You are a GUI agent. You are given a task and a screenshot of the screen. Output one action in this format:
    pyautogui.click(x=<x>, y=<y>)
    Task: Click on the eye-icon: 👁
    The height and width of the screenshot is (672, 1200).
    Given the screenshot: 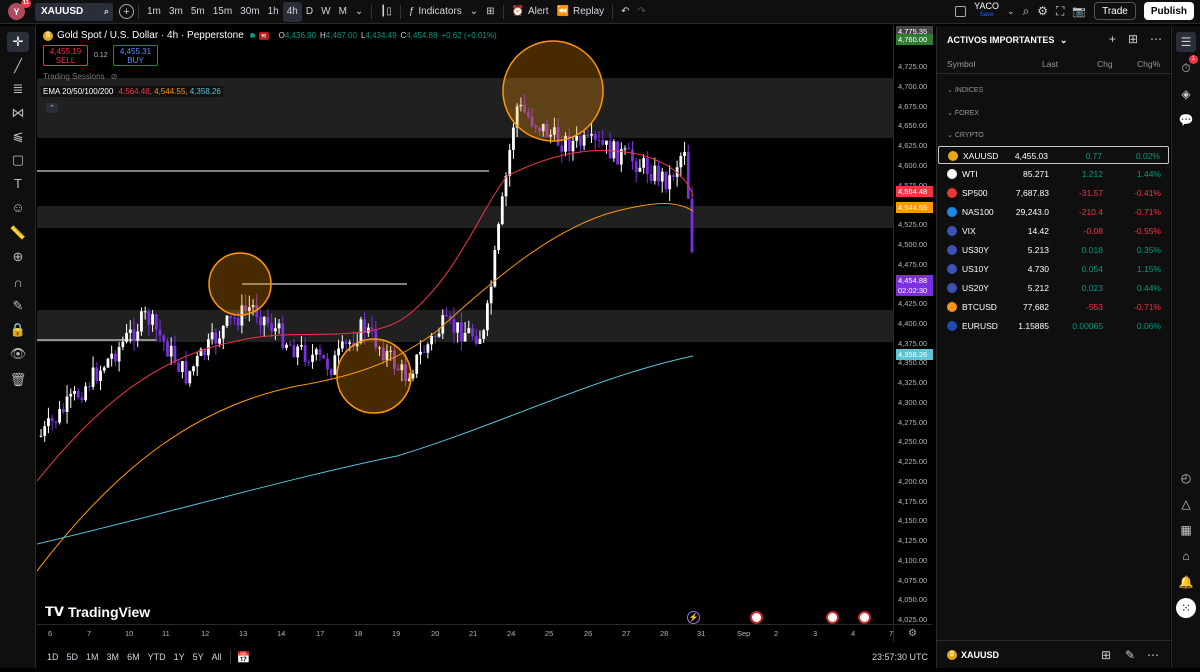 What is the action you would take?
    pyautogui.click(x=18, y=353)
    